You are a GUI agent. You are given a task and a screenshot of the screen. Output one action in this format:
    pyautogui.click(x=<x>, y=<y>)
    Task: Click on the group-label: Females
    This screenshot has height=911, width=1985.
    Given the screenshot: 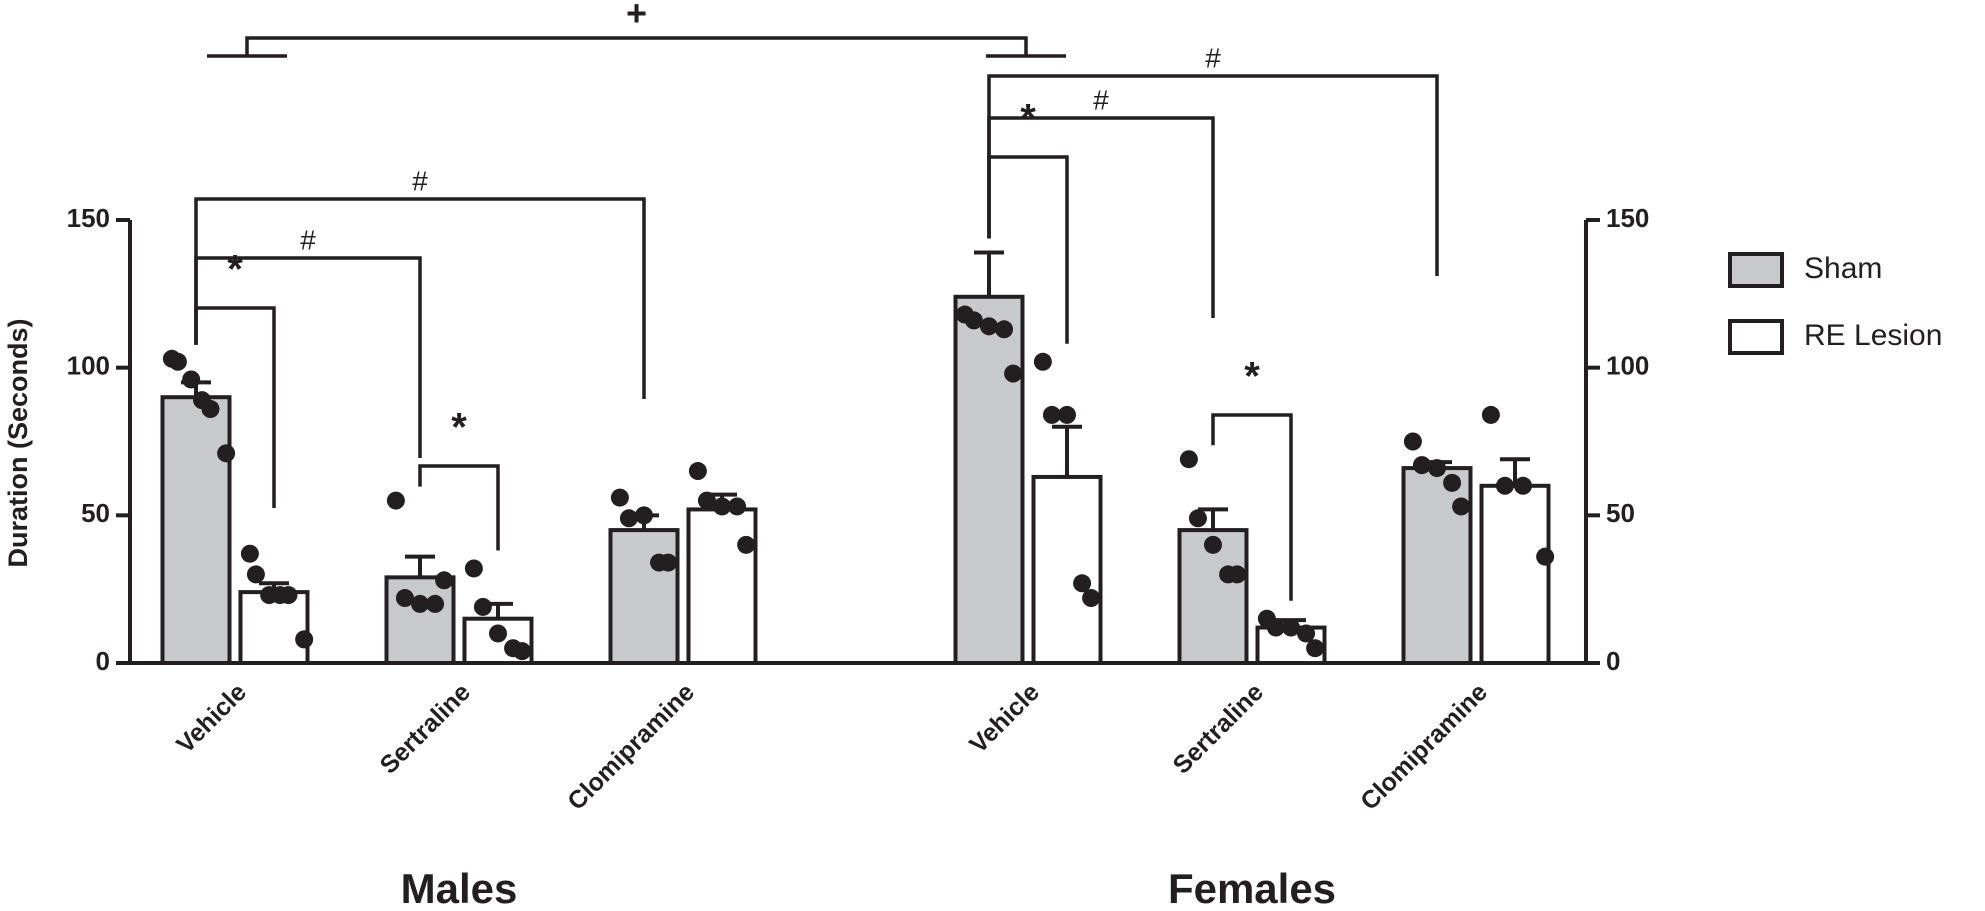 What is the action you would take?
    pyautogui.click(x=1252, y=888)
    